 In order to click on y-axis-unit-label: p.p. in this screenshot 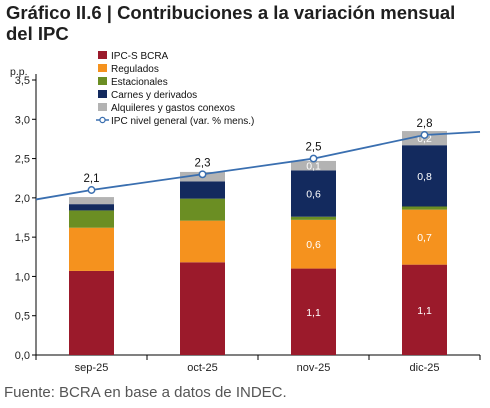, I will do `click(19, 72)`.